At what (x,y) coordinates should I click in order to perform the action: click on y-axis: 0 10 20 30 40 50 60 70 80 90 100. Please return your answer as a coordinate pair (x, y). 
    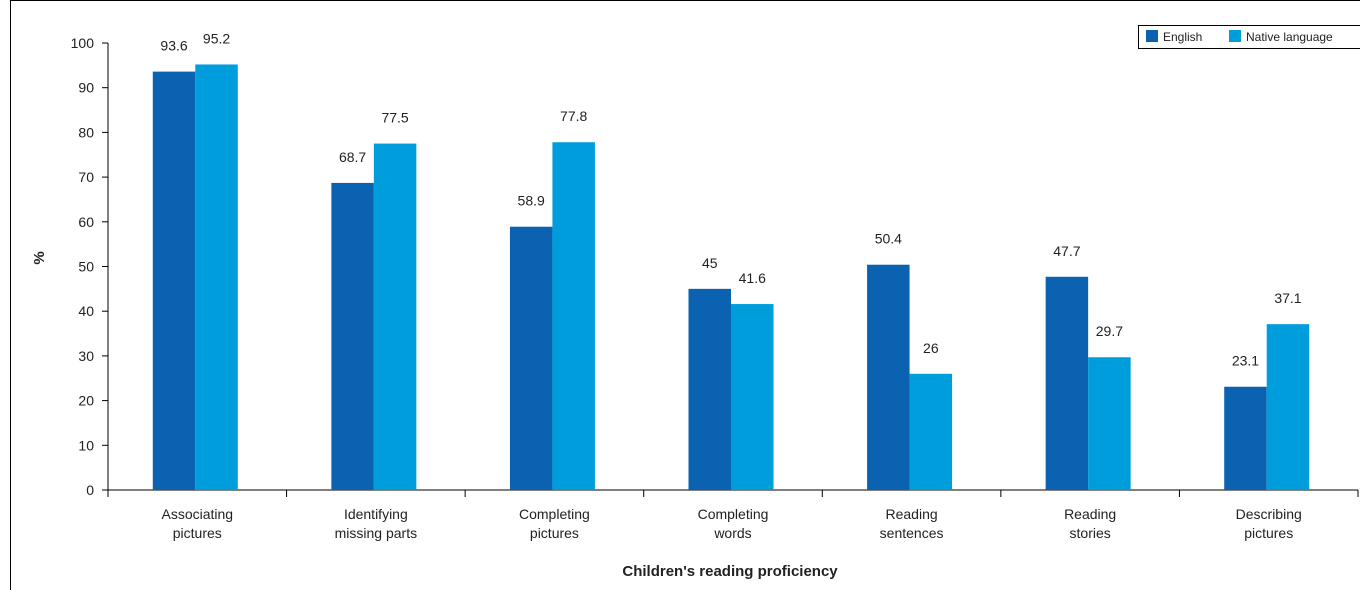
    Looking at the image, I should click on (90, 266).